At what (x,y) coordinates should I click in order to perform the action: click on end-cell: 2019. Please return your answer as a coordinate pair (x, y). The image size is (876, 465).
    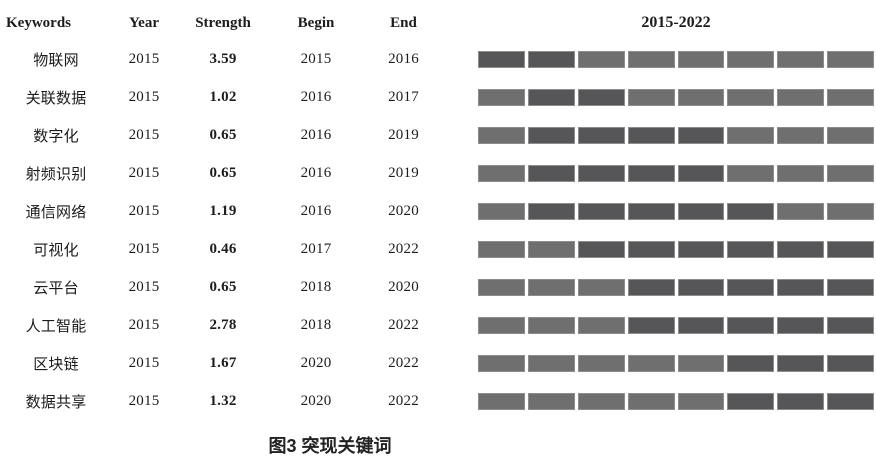
    Looking at the image, I should click on (403, 172).